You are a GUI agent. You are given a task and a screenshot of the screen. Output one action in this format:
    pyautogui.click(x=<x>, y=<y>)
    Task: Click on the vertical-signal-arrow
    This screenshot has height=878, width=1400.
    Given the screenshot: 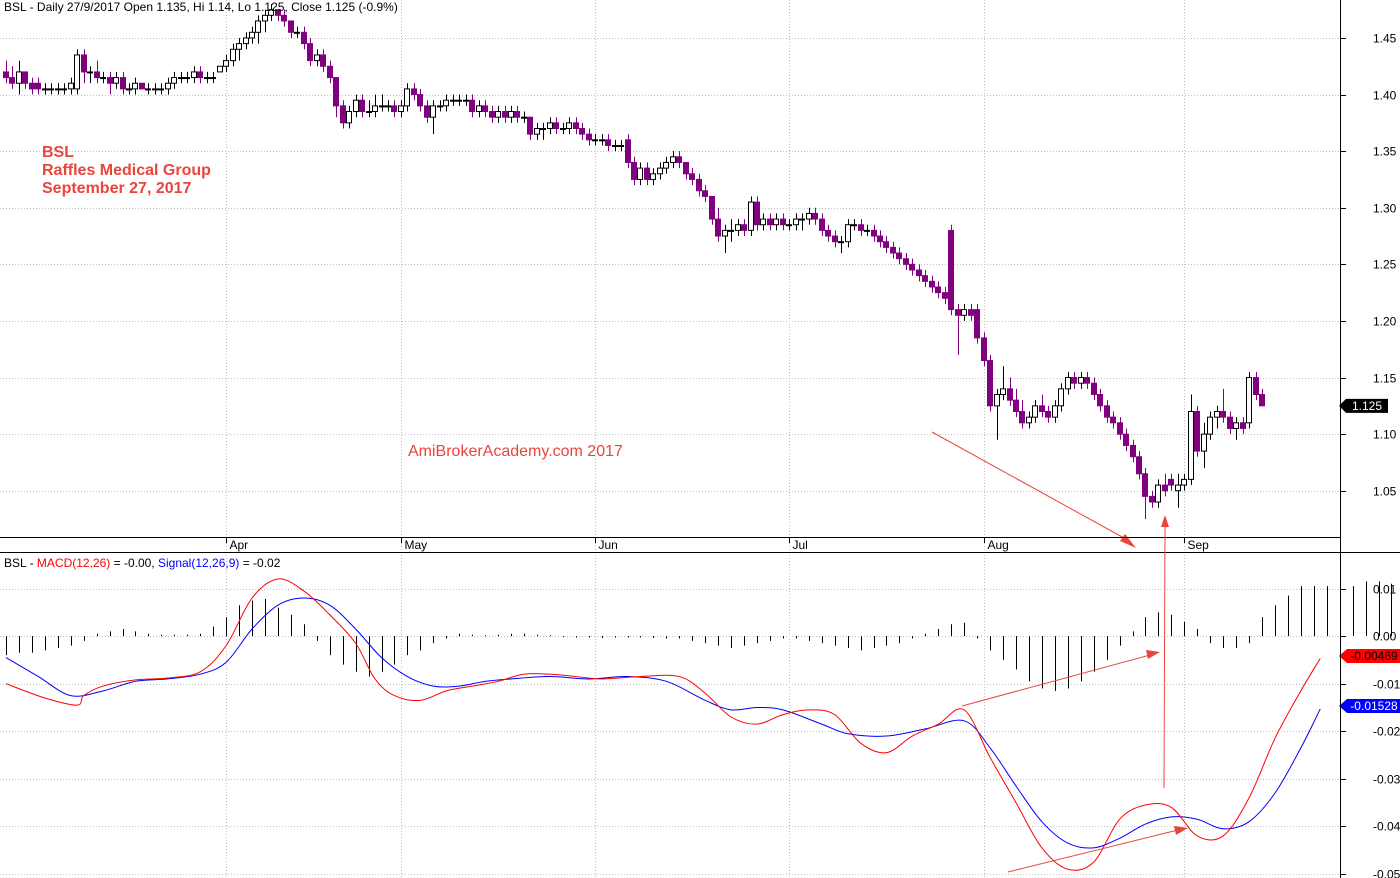 What is the action you would take?
    pyautogui.click(x=1164, y=656)
    